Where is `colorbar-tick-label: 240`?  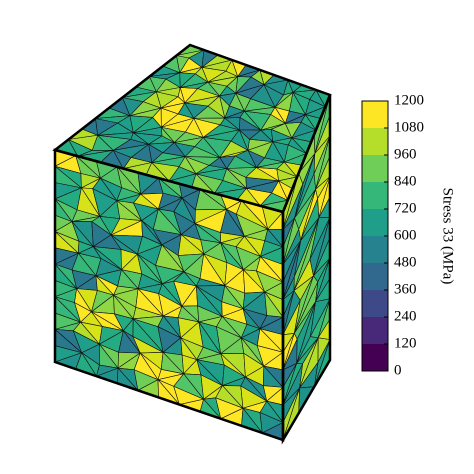
colorbar-tick-label: 240 is located at coordinates (405, 316).